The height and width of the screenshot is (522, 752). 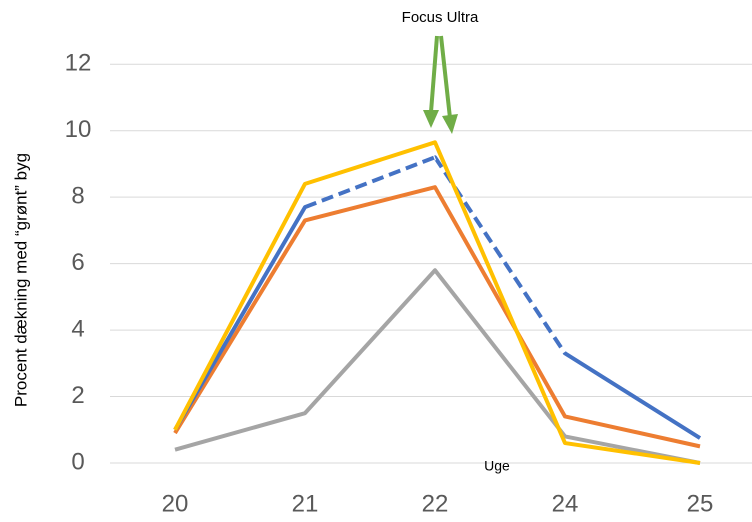 I want to click on annotation-arrows, so click(x=440, y=84).